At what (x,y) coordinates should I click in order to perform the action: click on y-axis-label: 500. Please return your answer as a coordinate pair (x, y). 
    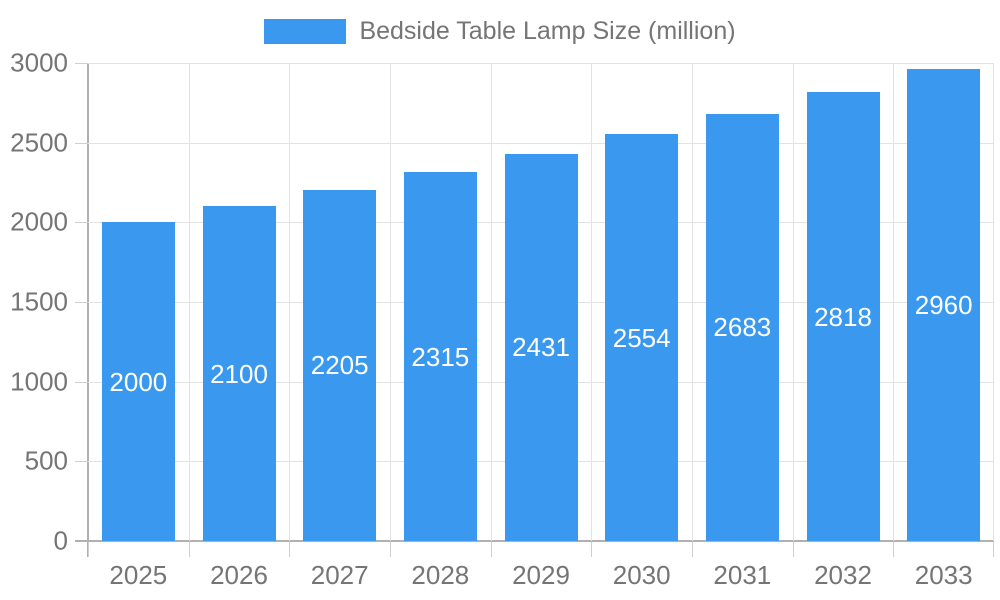
    Looking at the image, I should click on (46, 460).